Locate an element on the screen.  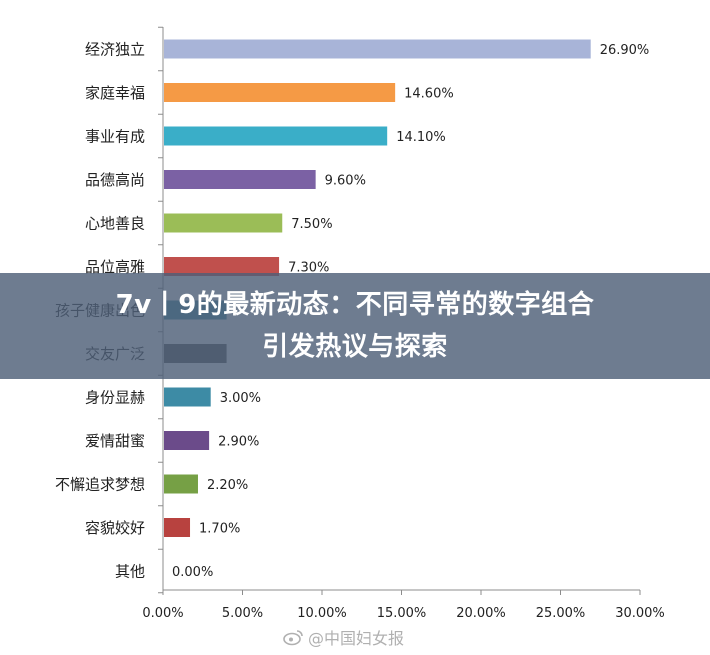
category-label: 其他 is located at coordinates (130, 572).